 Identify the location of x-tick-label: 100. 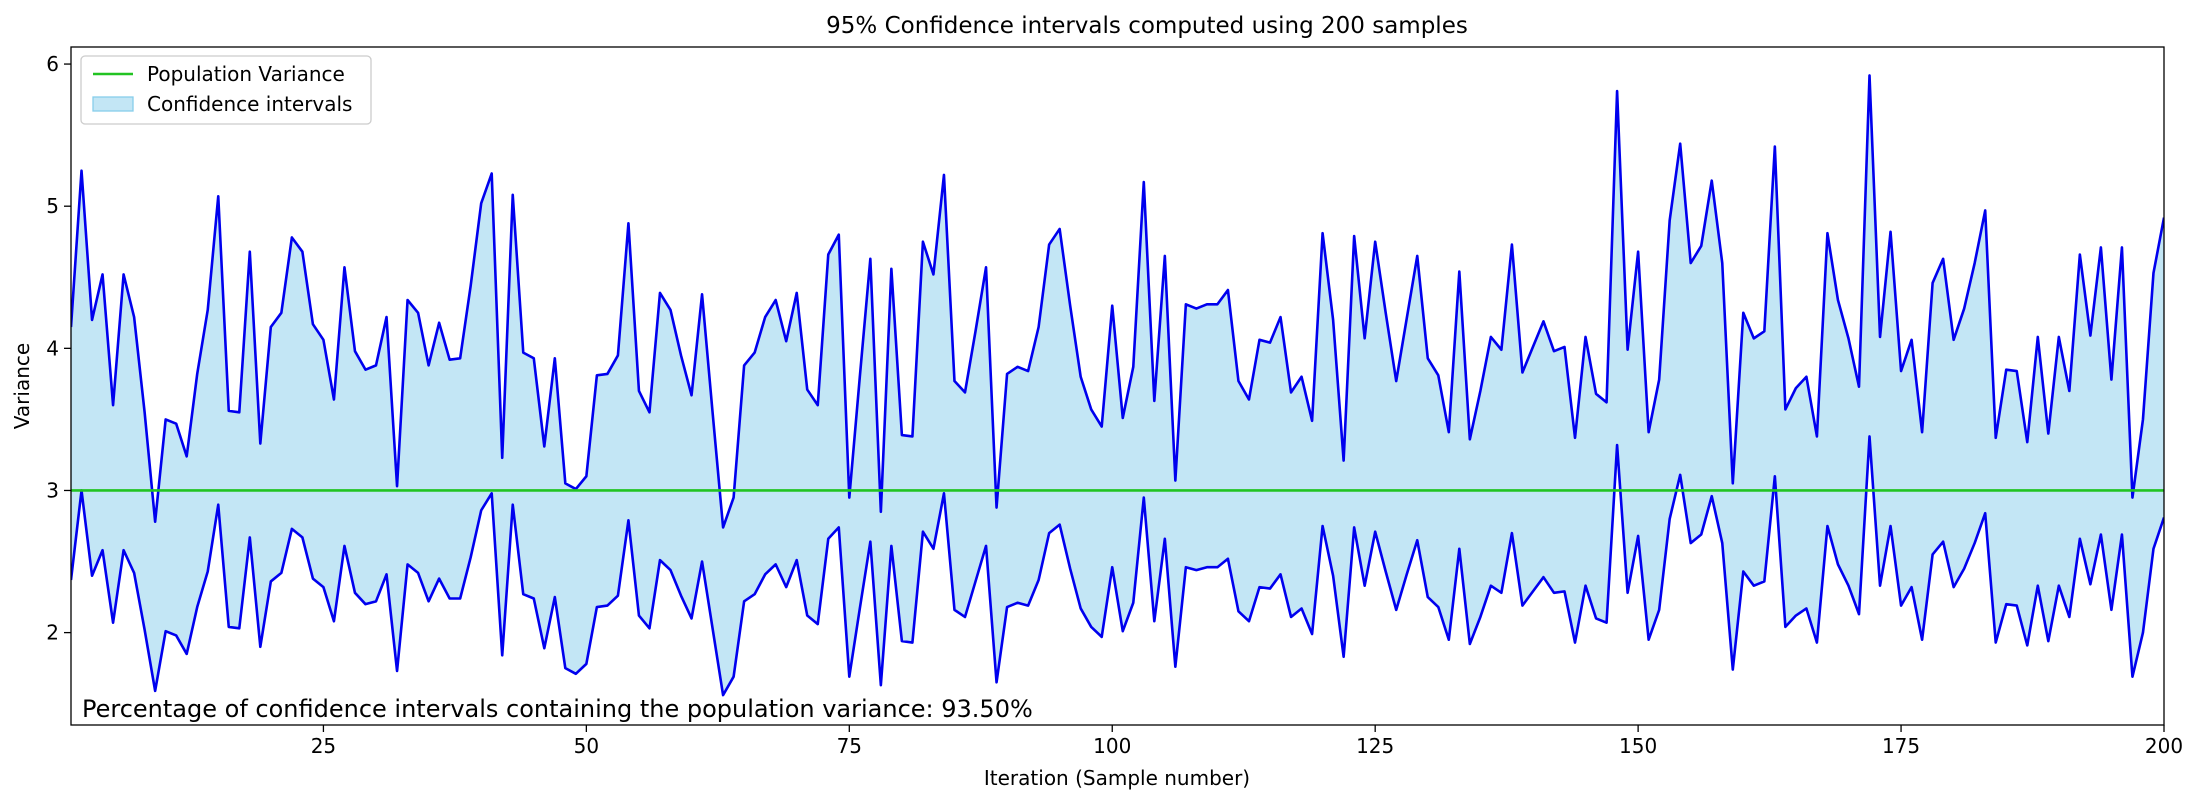
(1112, 746).